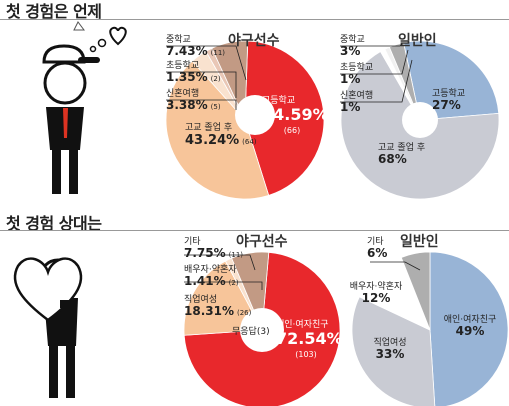 This screenshot has height=406, width=509. What do you see at coordinates (292, 130) in the screenshot?
I see `data-label-count: (66)` at bounding box center [292, 130].